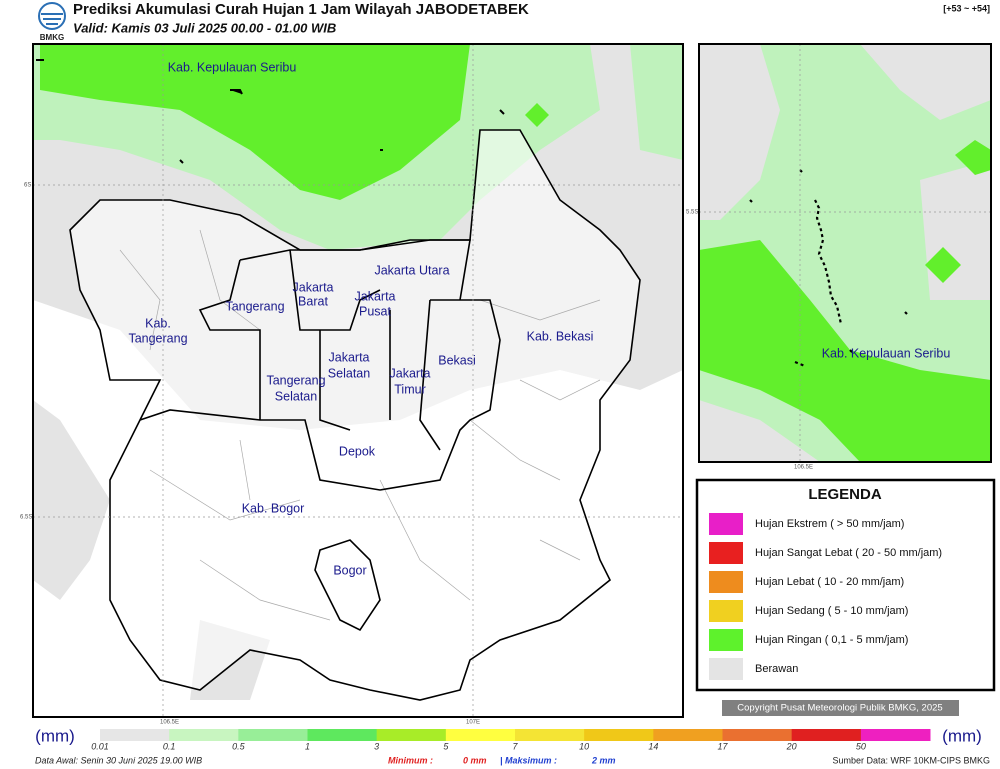 The width and height of the screenshot is (1000, 769). I want to click on source: Sumber Data: WRF 10KM-CIPS BMKG, so click(911, 760).